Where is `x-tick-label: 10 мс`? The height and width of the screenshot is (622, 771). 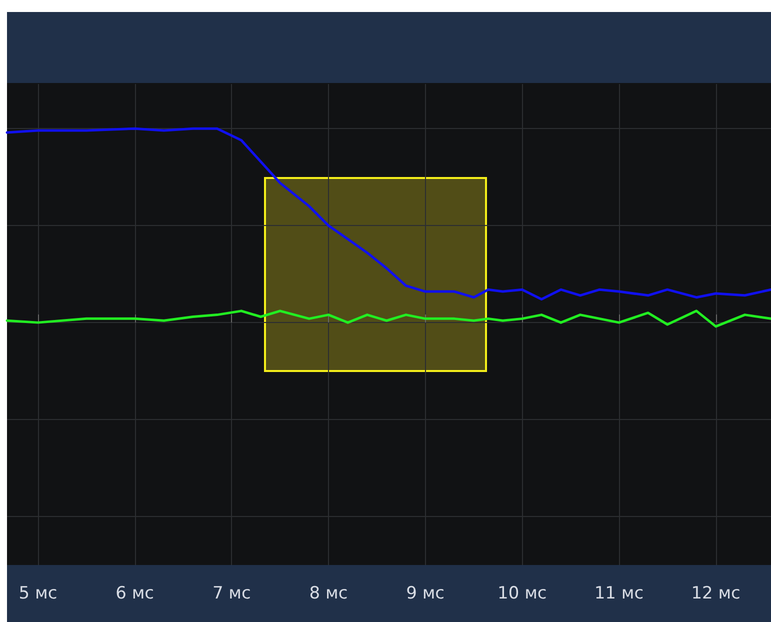 x-tick-label: 10 мс is located at coordinates (522, 594).